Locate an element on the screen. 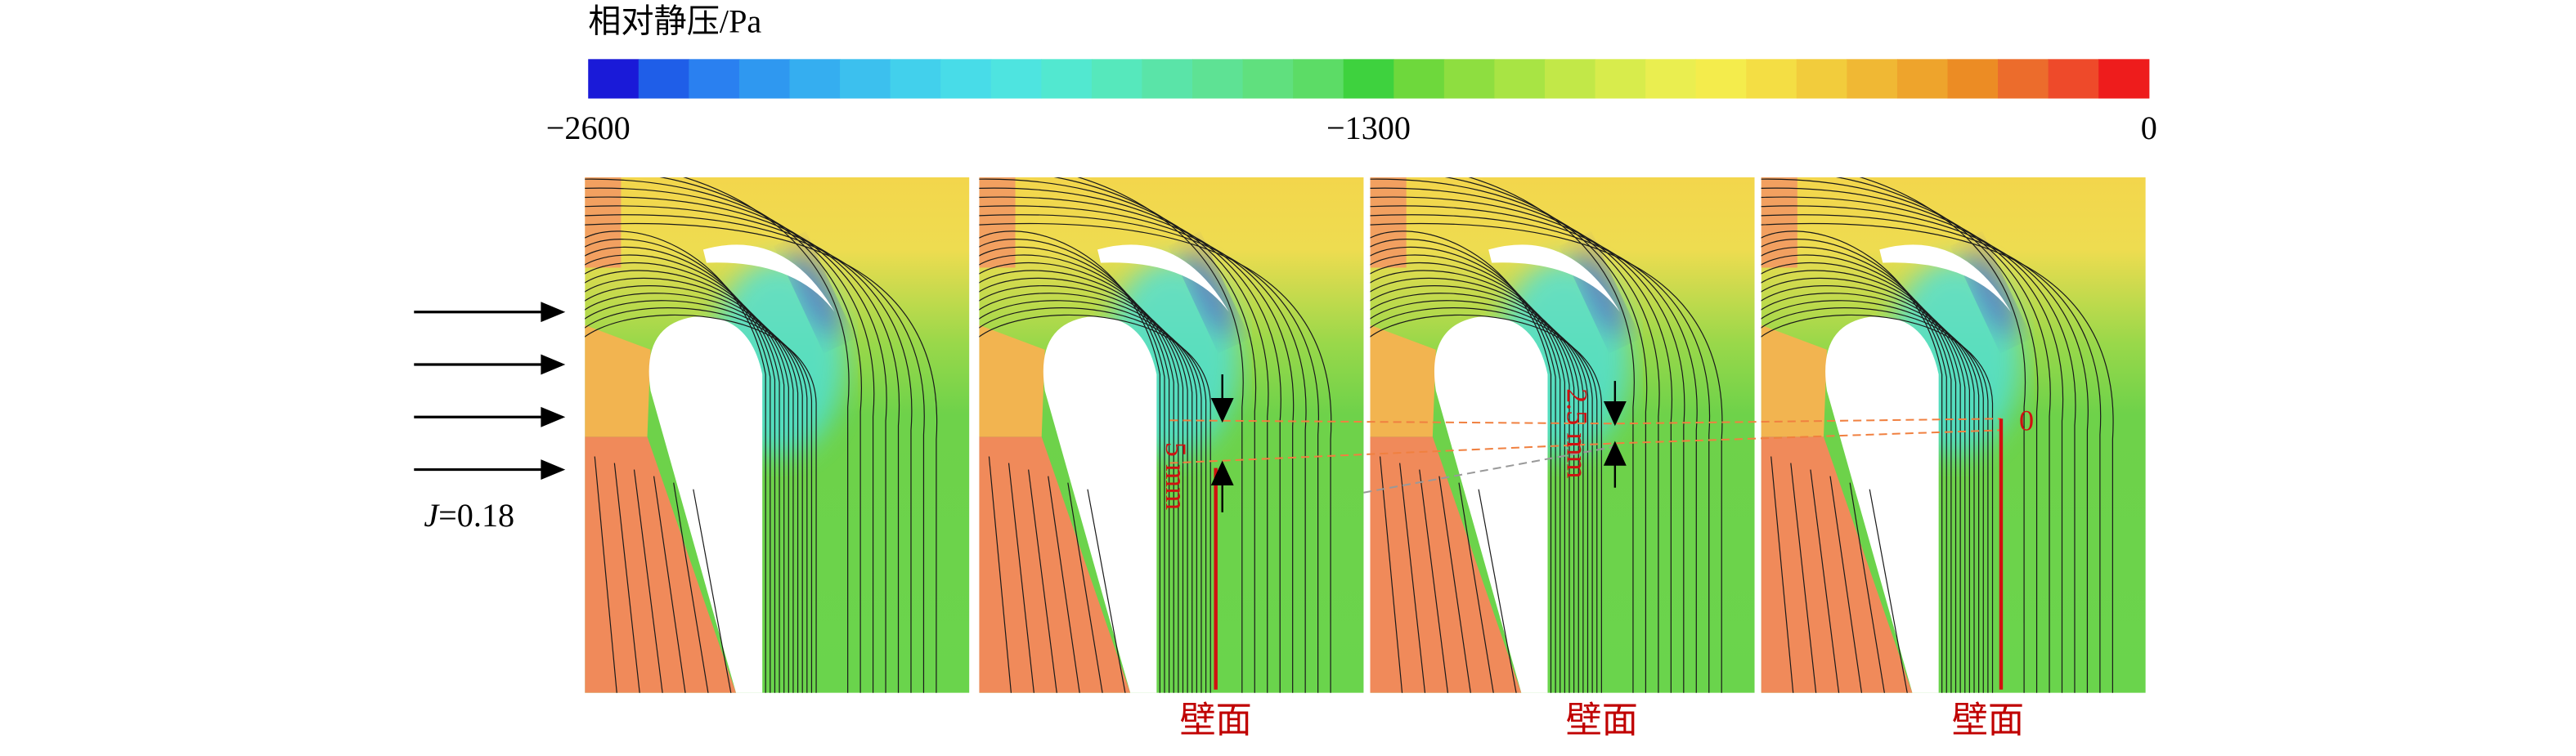 The height and width of the screenshot is (756, 2576). jet-label: J=0.18 is located at coordinates (469, 515).